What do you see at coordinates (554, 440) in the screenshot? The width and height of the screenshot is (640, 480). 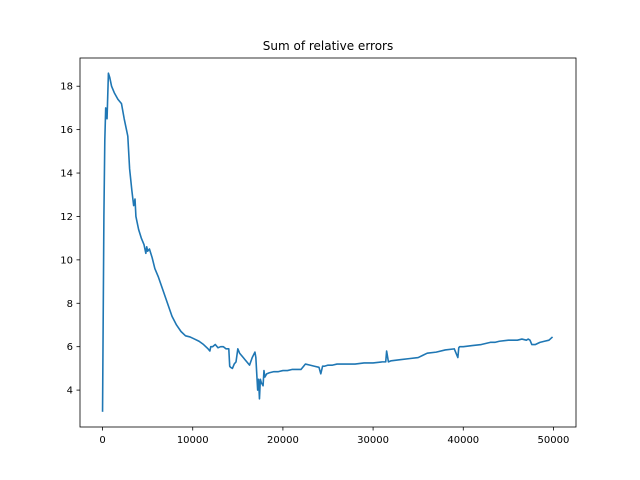 I see `x-tick-label: 50000` at bounding box center [554, 440].